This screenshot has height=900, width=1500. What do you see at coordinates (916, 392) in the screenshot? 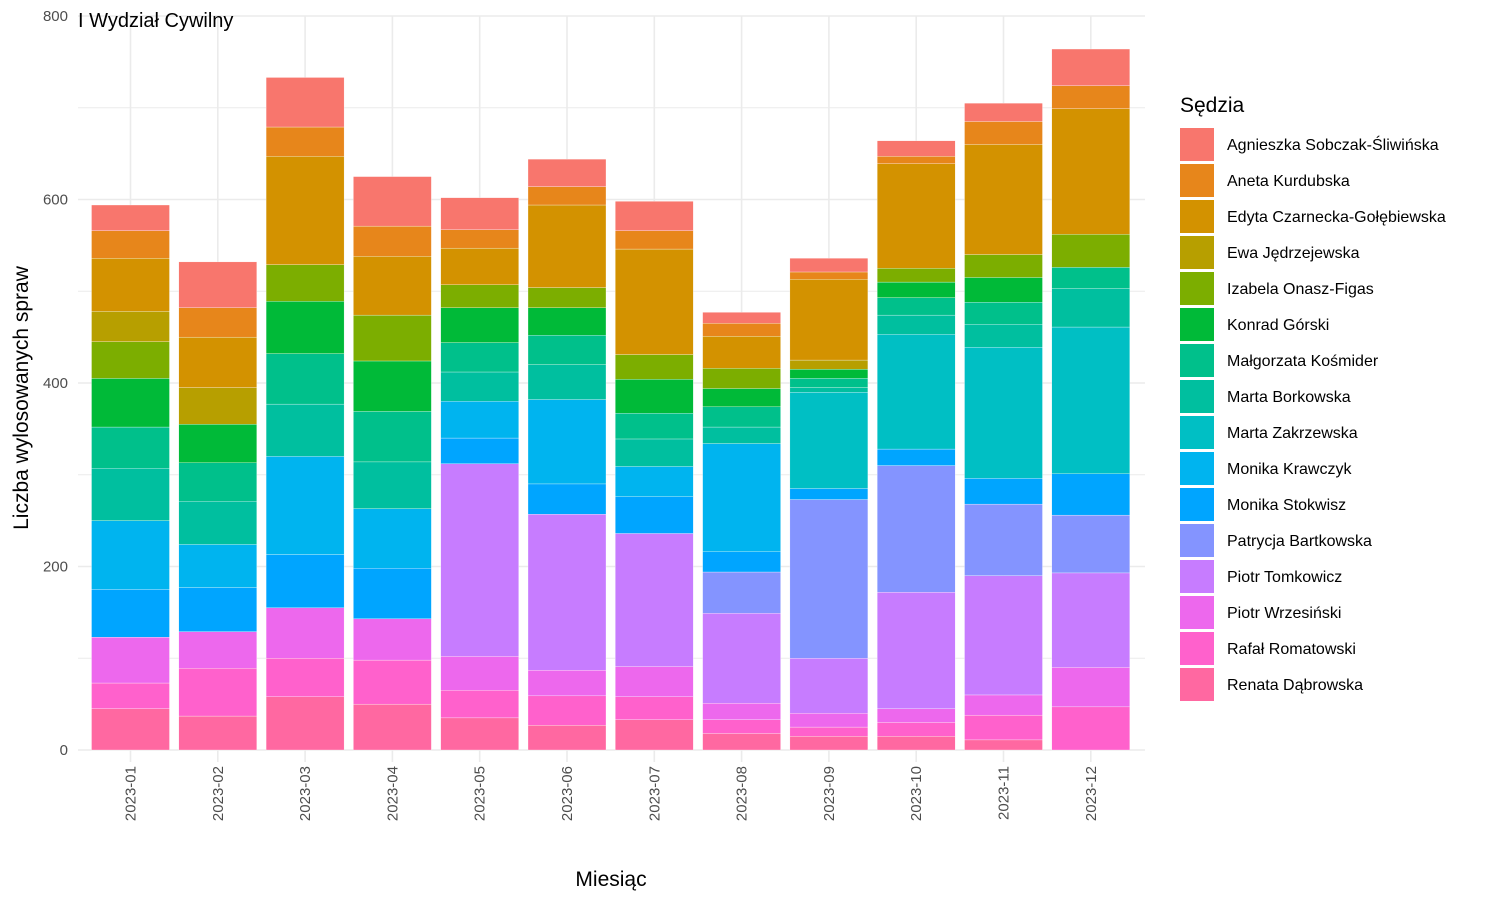
I see `bar-2023-10-marta-zakrzewska` at bounding box center [916, 392].